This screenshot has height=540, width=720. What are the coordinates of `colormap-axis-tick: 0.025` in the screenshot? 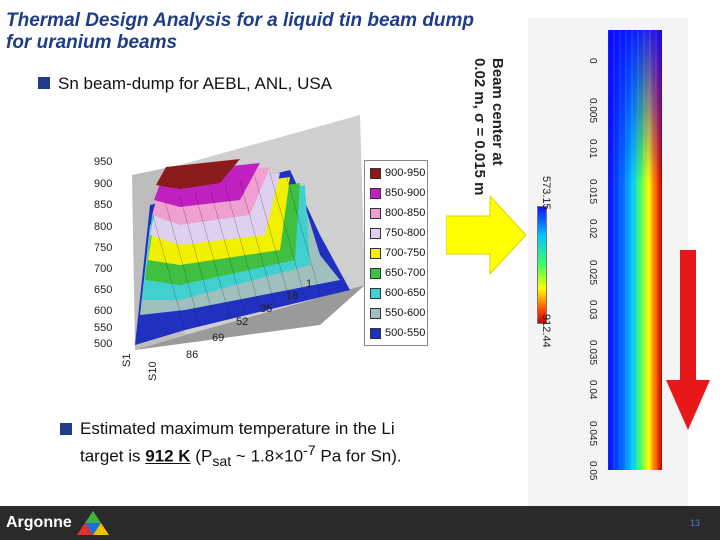 It's located at (592, 272).